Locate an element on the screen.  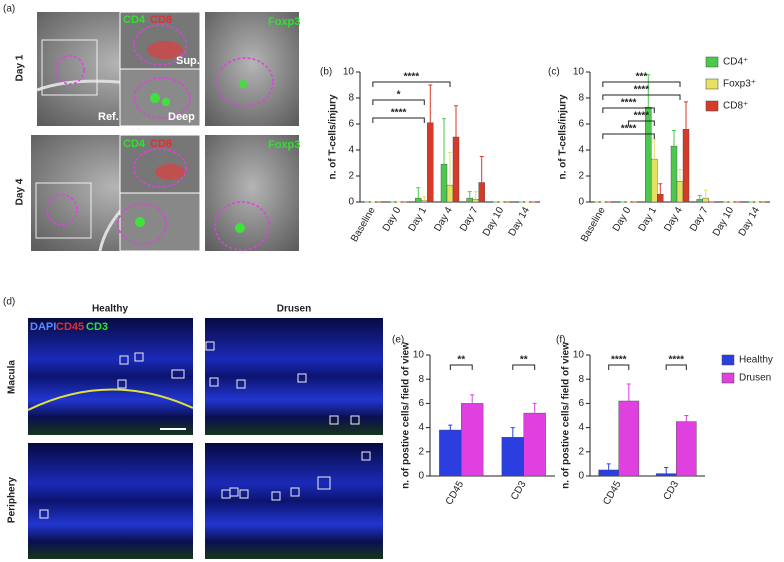
significance-label: *** is located at coordinates (642, 77).